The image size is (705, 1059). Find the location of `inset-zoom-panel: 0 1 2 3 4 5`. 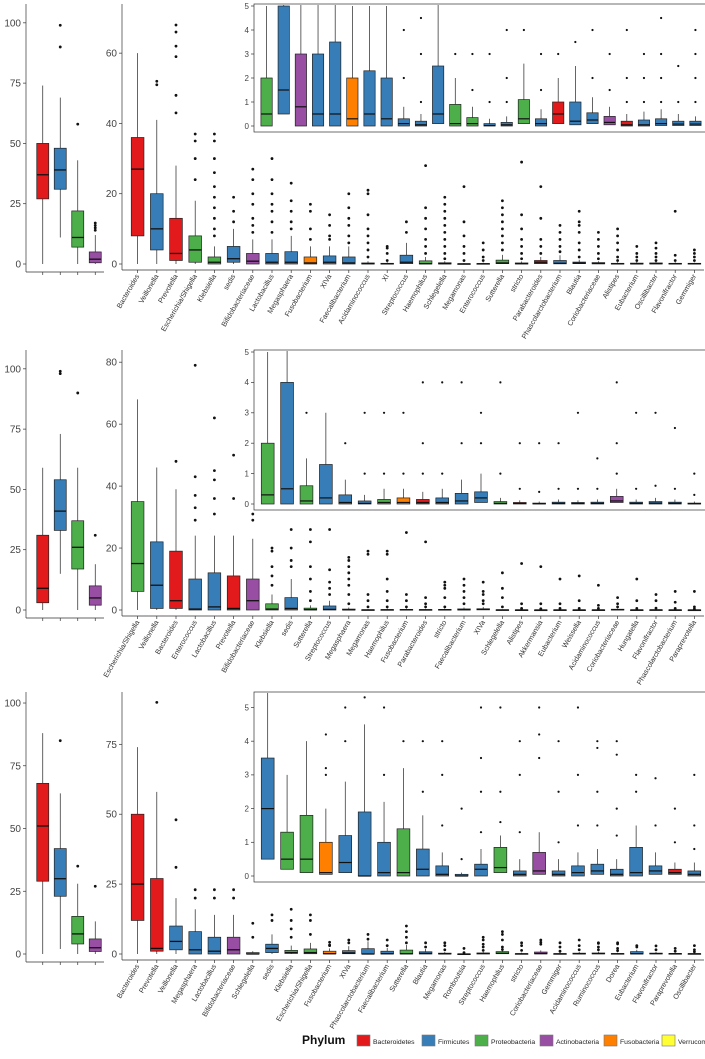

inset-zoom-panel: 0 1 2 3 4 5 is located at coordinates (475, 429).